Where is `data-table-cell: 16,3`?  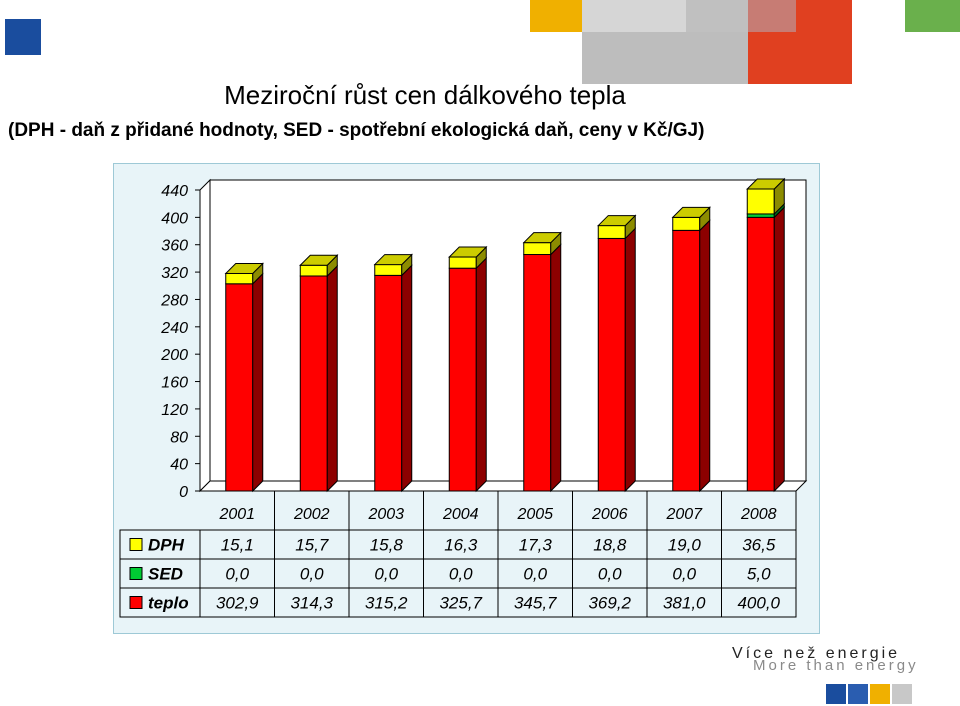 data-table-cell: 16,3 is located at coordinates (461, 545).